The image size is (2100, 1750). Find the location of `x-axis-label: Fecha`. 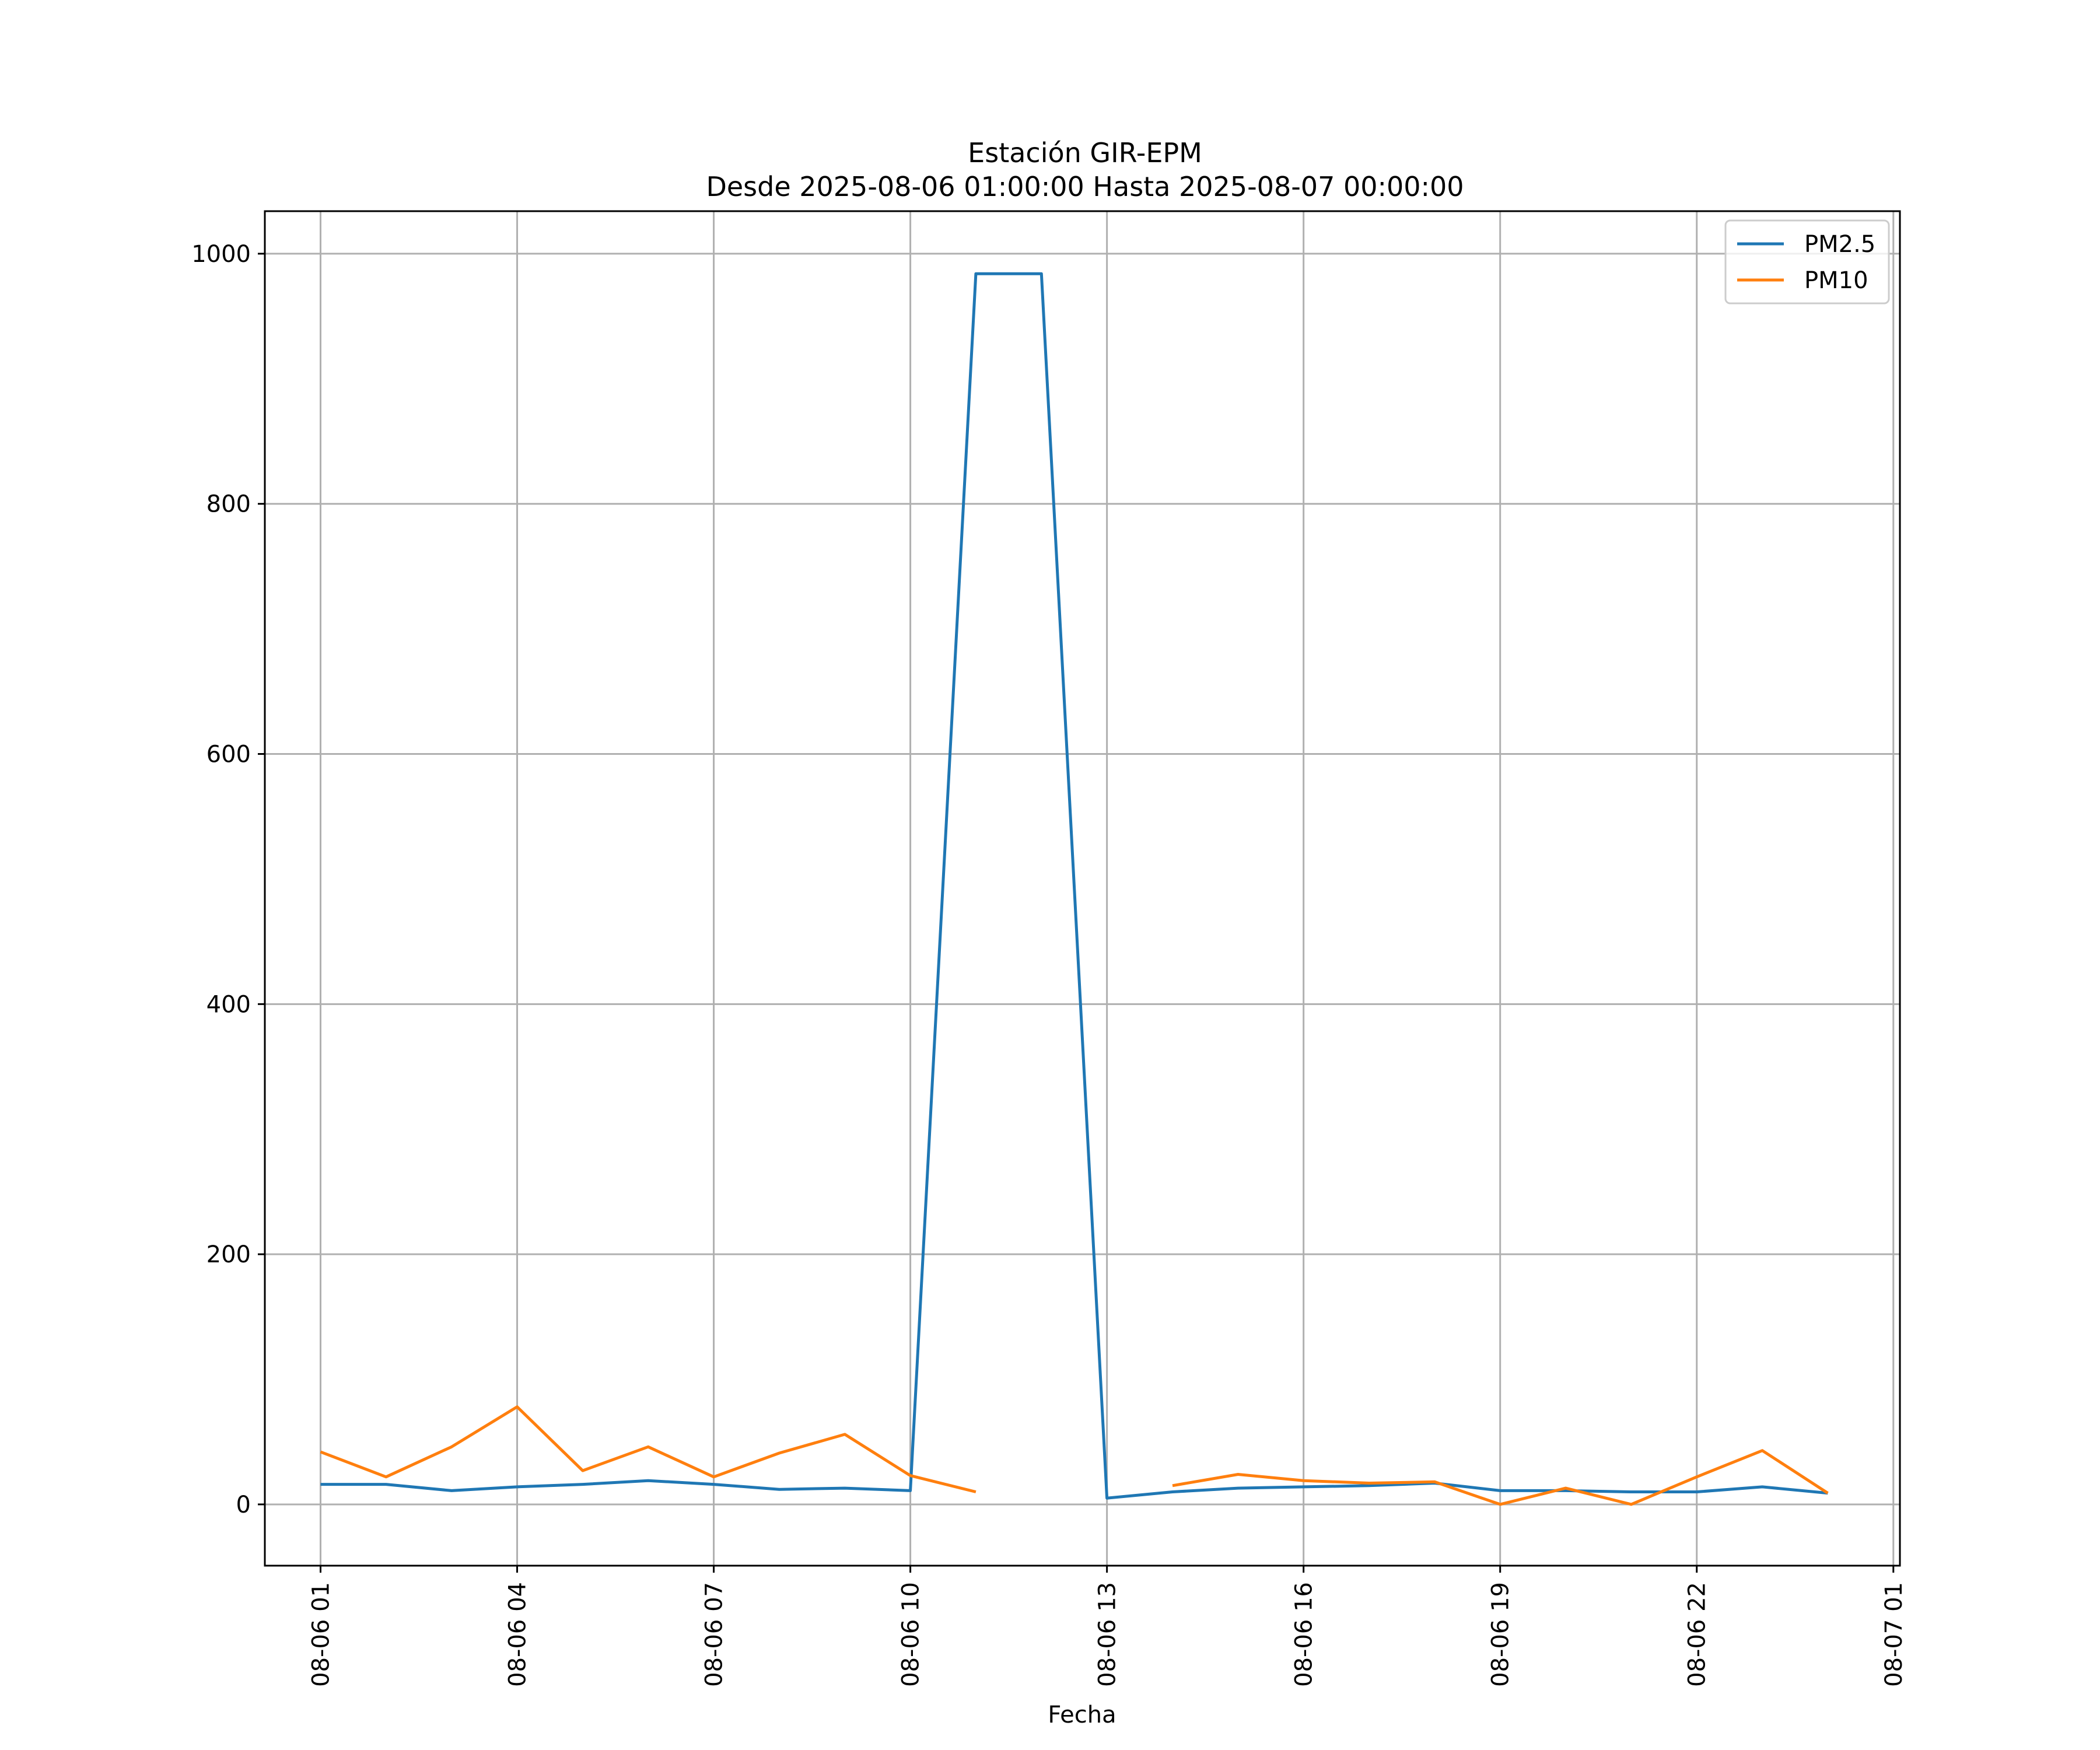

x-axis-label: Fecha is located at coordinates (1082, 1715).